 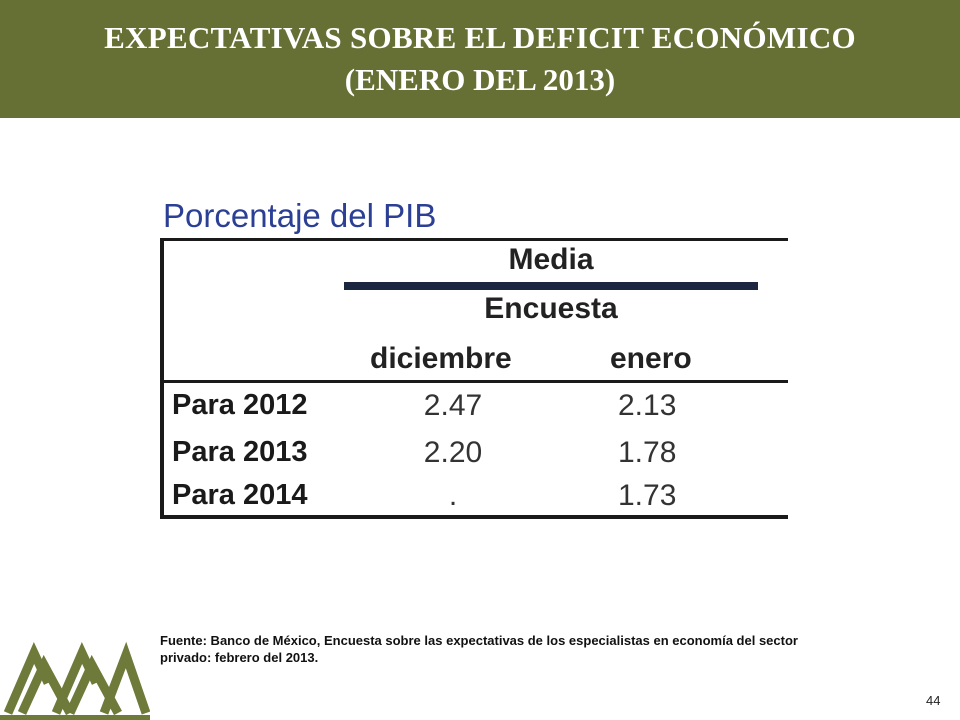 I want to click on cell-2014-diciembre: ., so click(x=453, y=495).